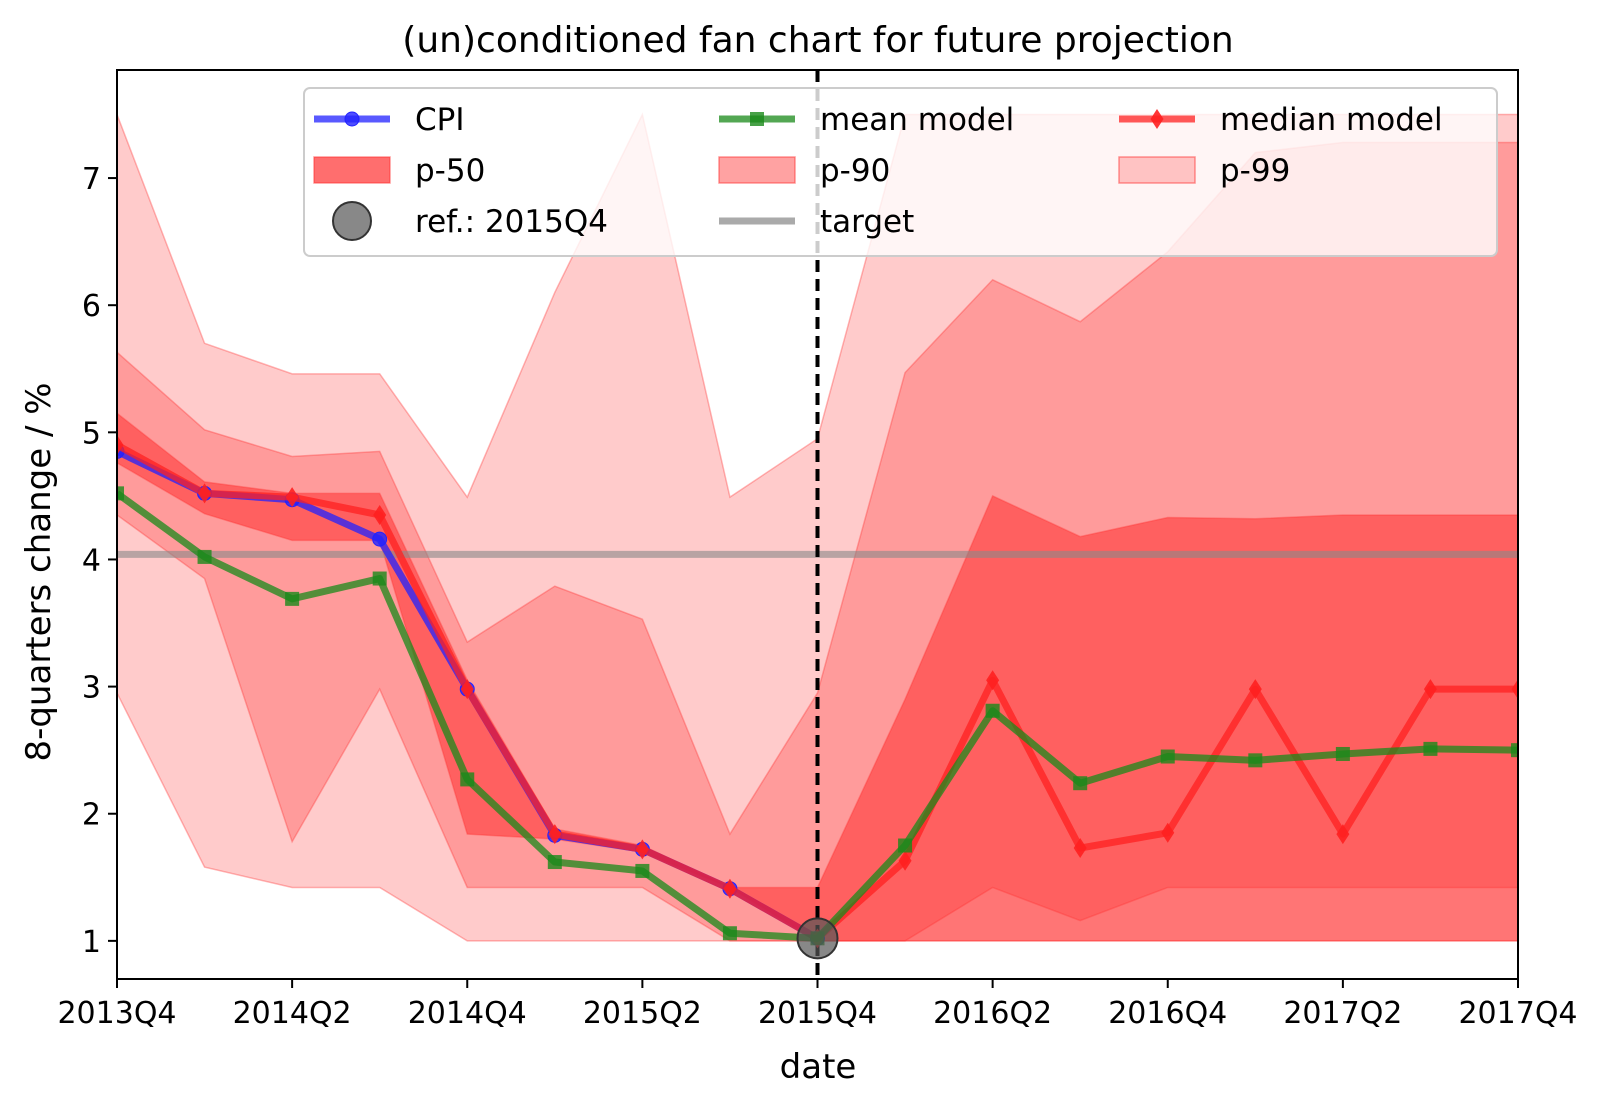 Image resolution: width=1602 pixels, height=1102 pixels. I want to click on legend-label: mean model, so click(917, 120).